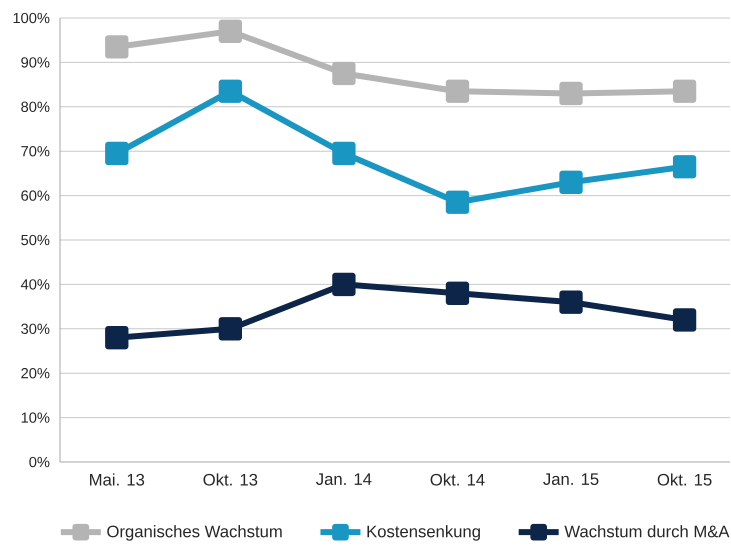 The height and width of the screenshot is (546, 731). I want to click on y-tick-label: 100%, so click(32, 18).